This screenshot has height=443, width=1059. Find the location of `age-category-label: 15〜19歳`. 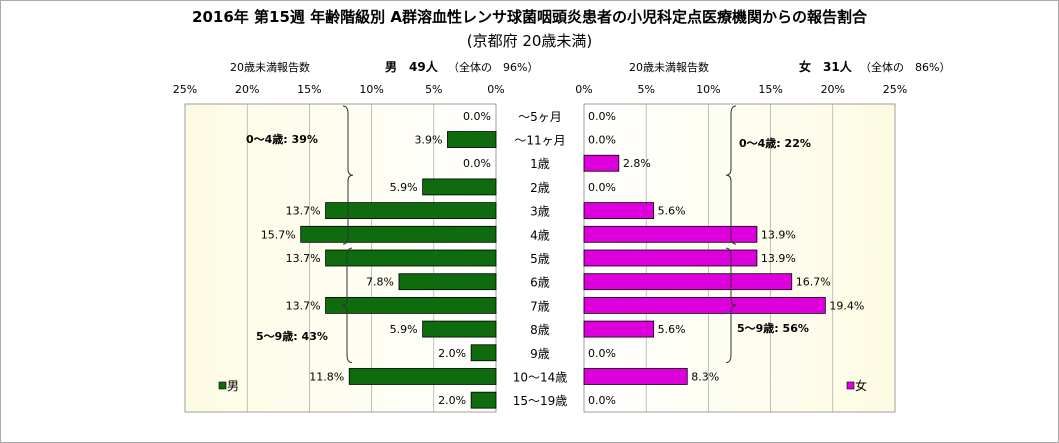

age-category-label: 15〜19歳 is located at coordinates (540, 401).